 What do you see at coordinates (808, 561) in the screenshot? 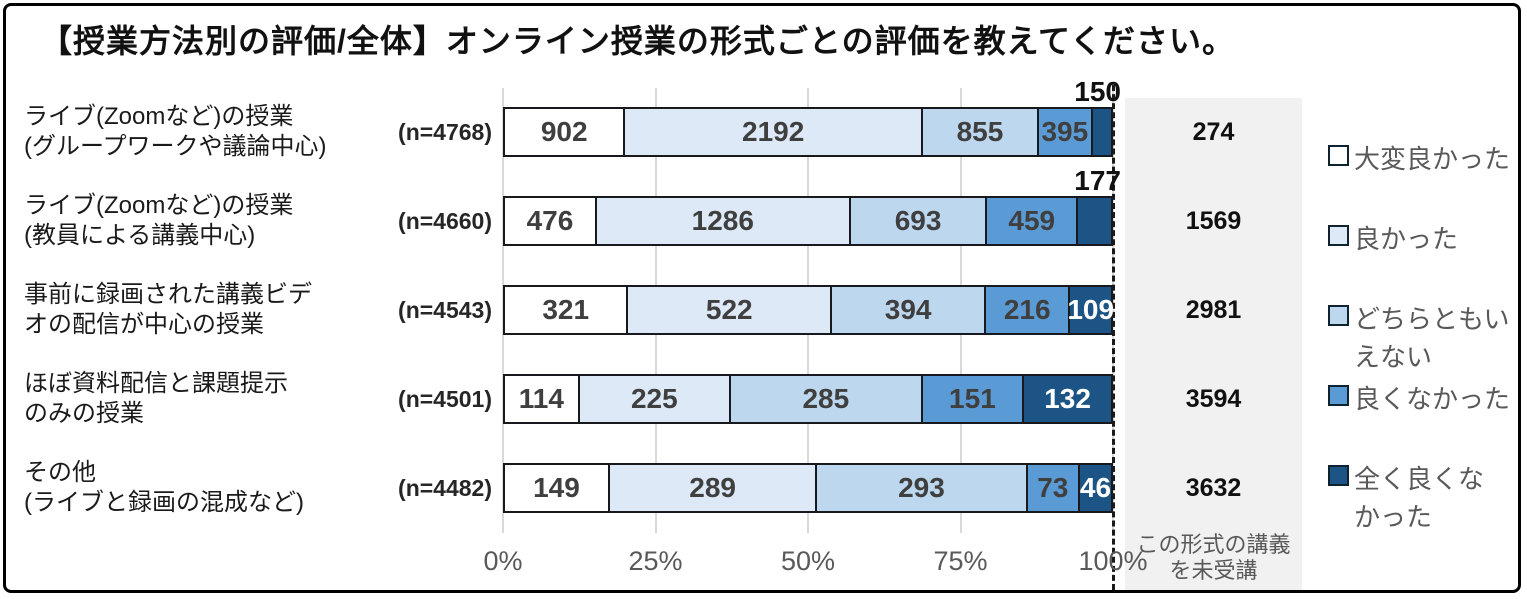
I see `x-axis-tick-label: 50%` at bounding box center [808, 561].